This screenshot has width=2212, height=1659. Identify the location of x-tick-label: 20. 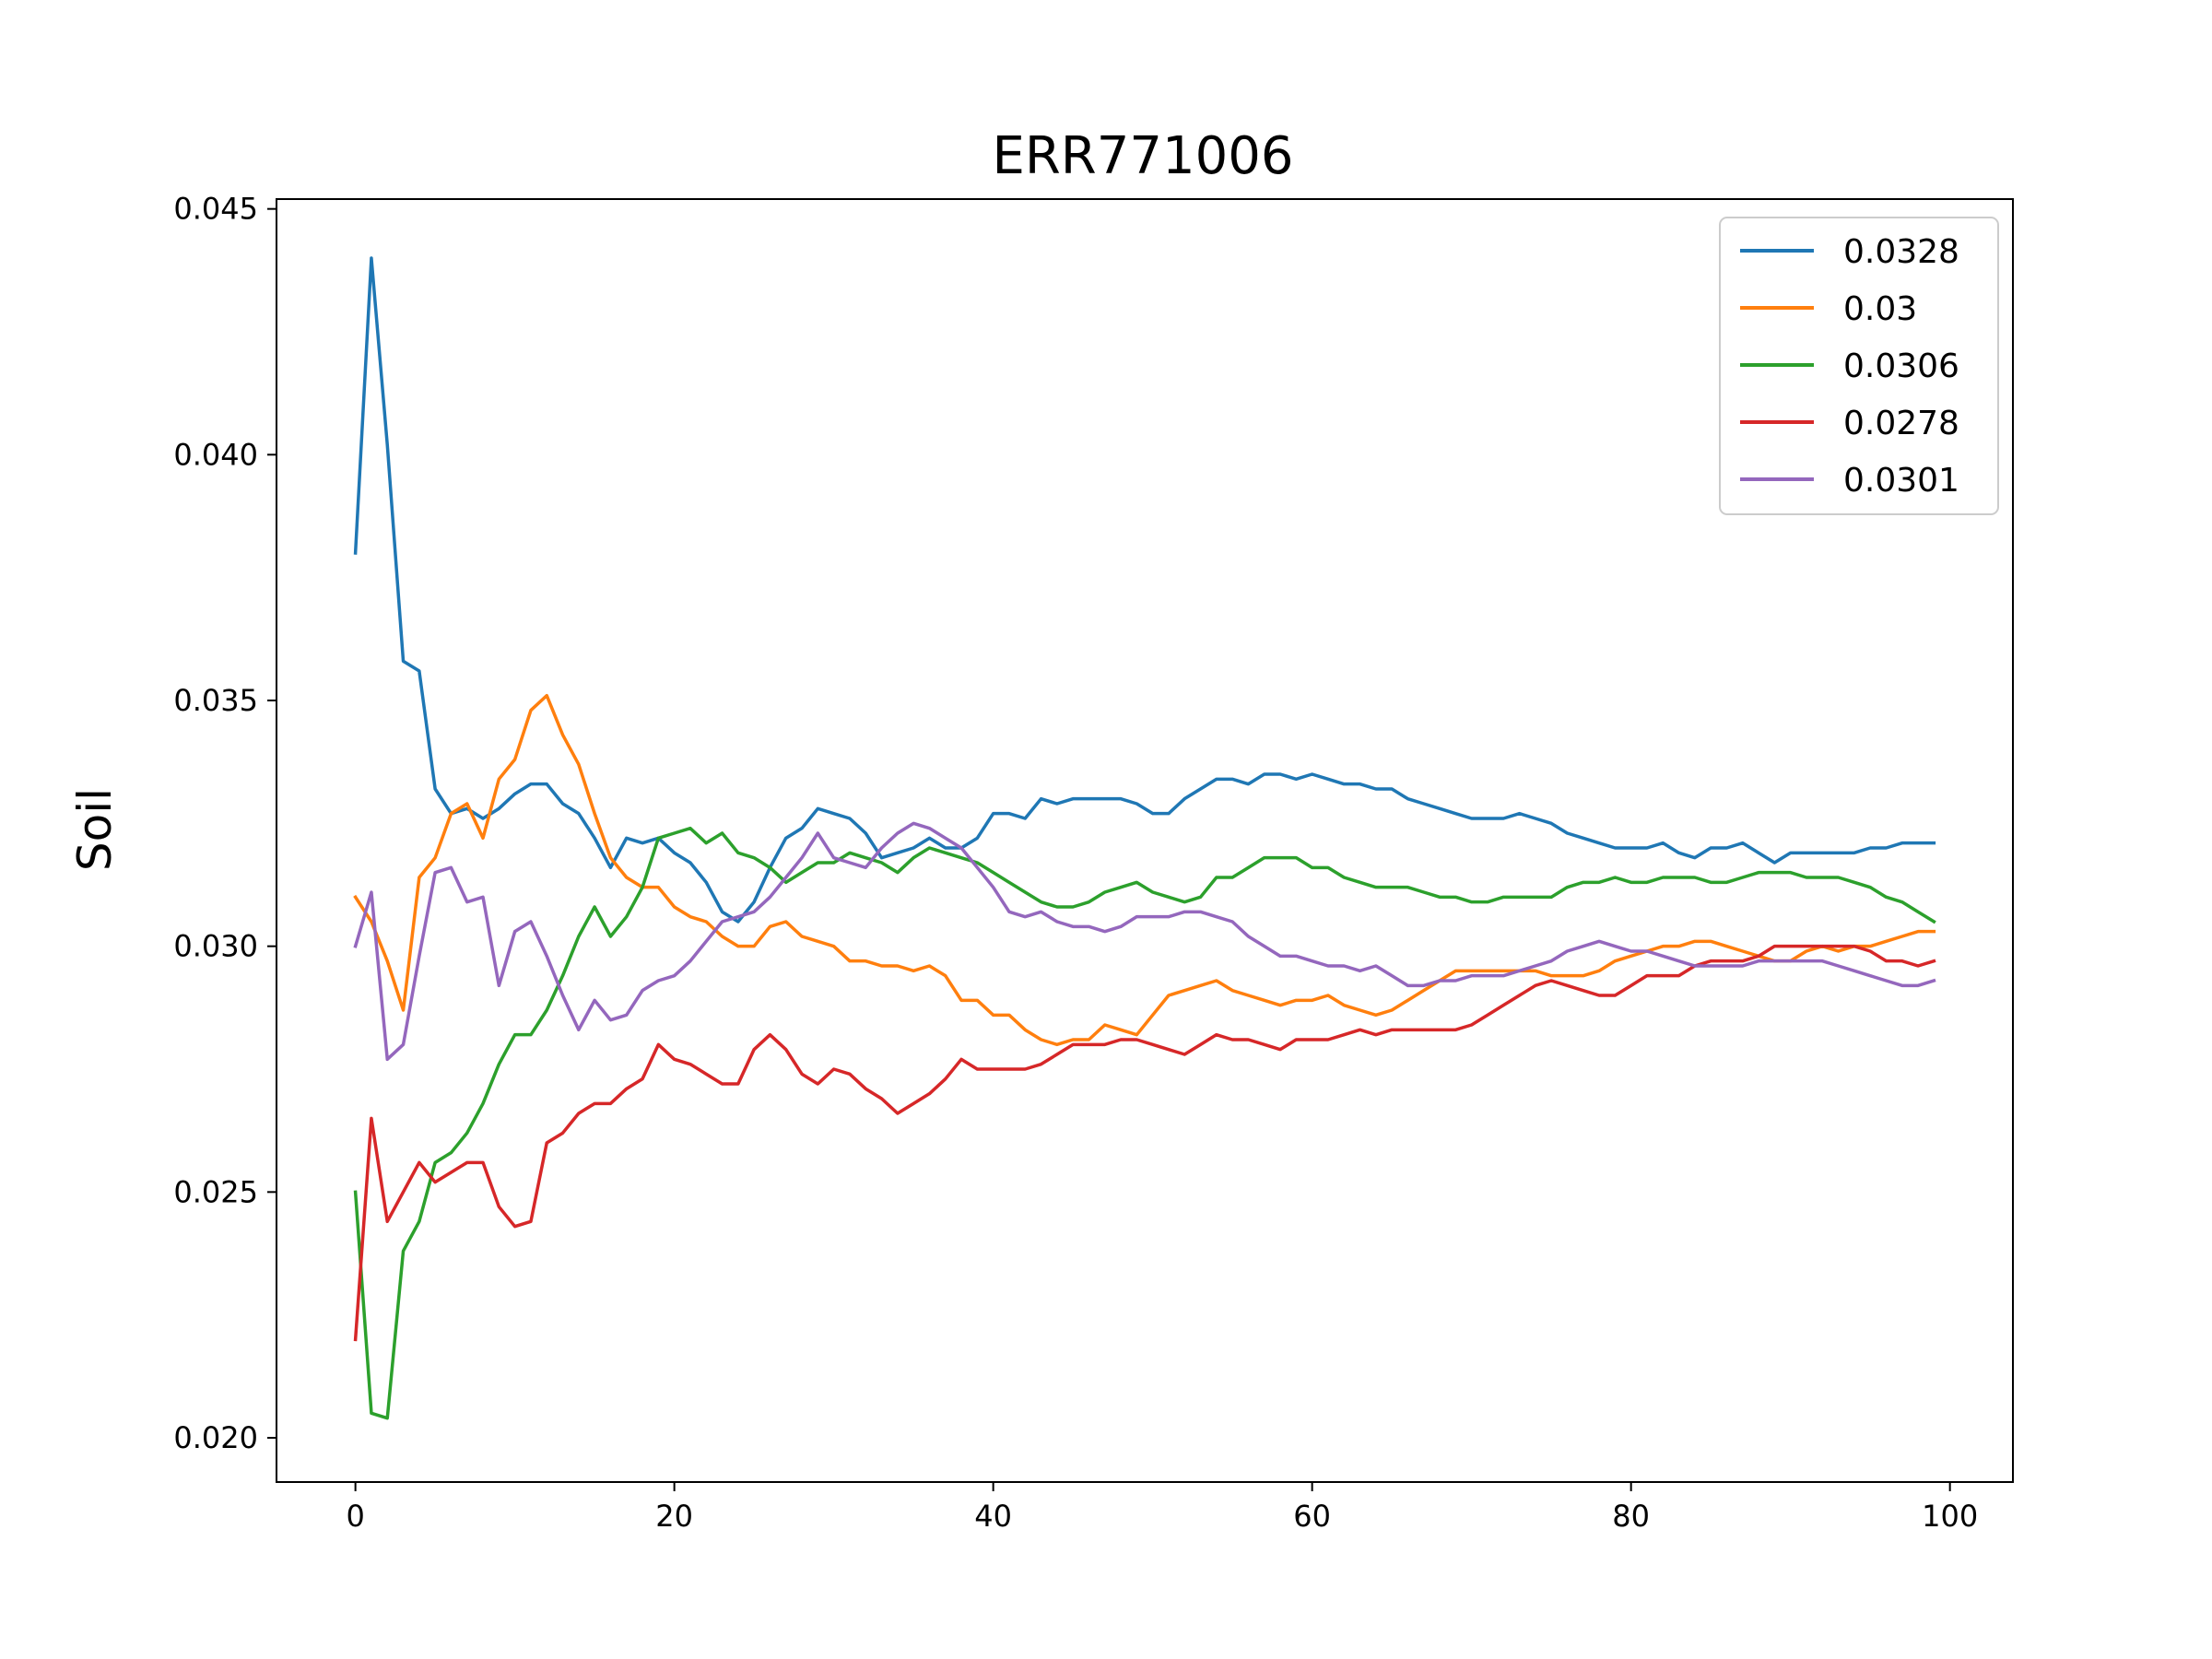
(674, 1516).